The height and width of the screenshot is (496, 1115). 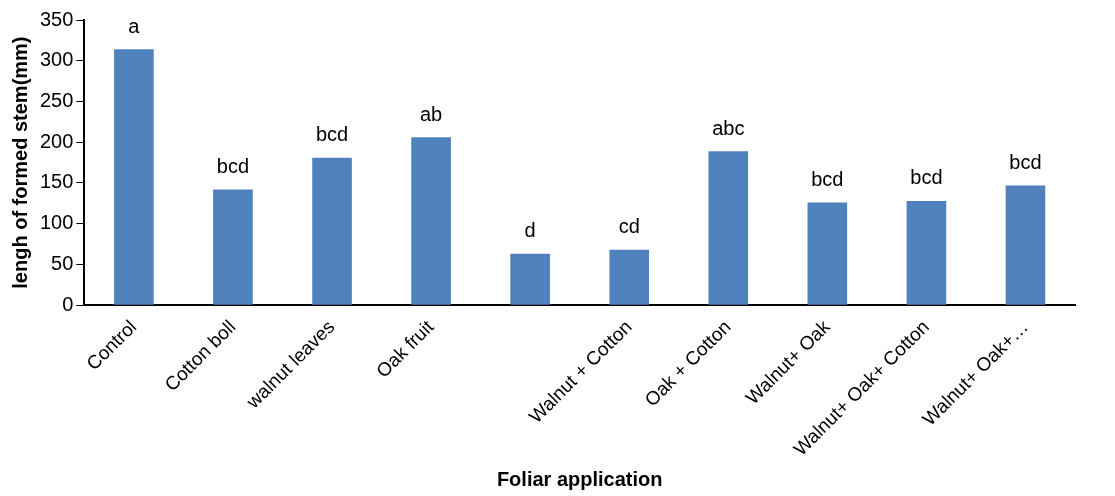 What do you see at coordinates (56, 100) in the screenshot?
I see `y-tick-label: 250` at bounding box center [56, 100].